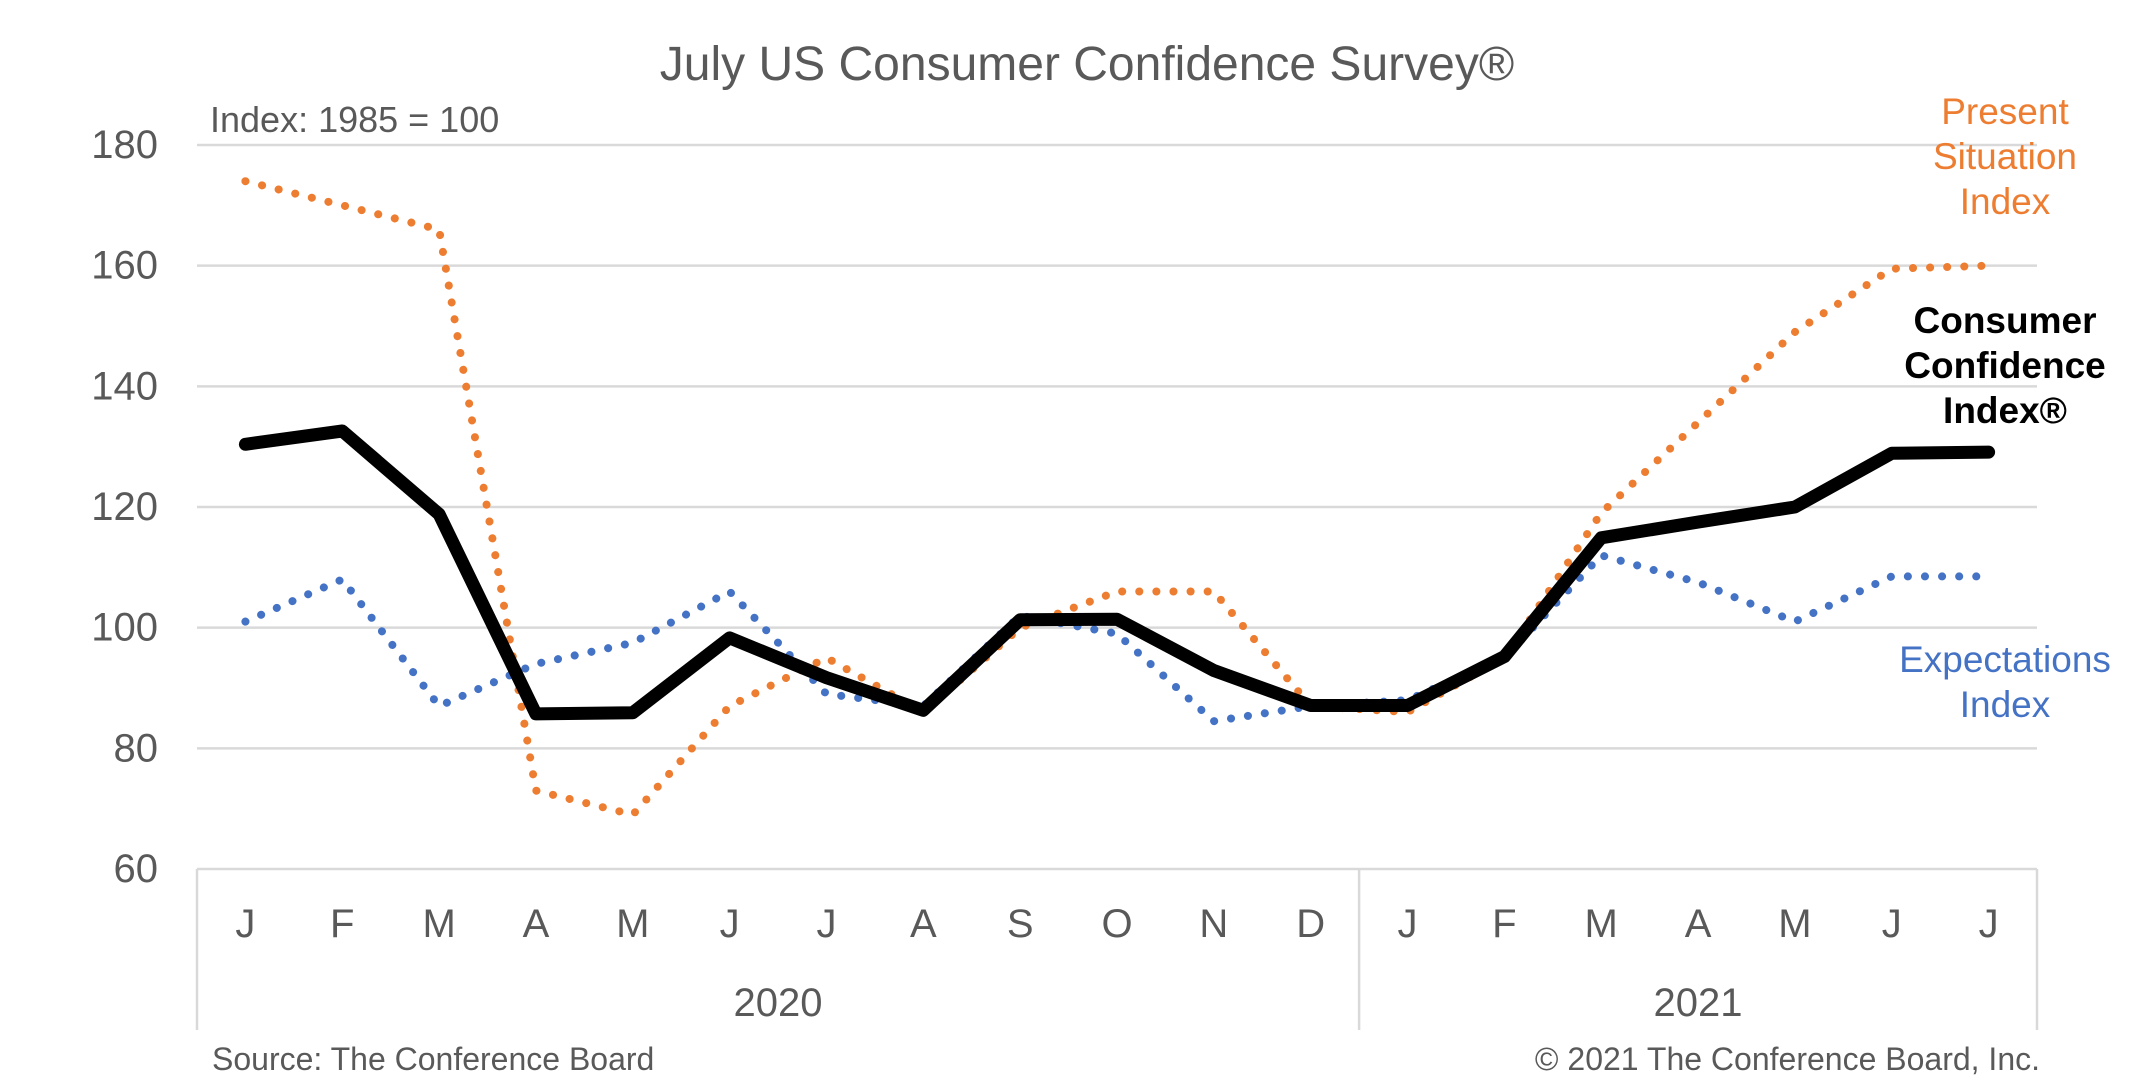 Image resolution: width=2155 pixels, height=1083 pixels. What do you see at coordinates (136, 869) in the screenshot?
I see `y-tick-label: 60` at bounding box center [136, 869].